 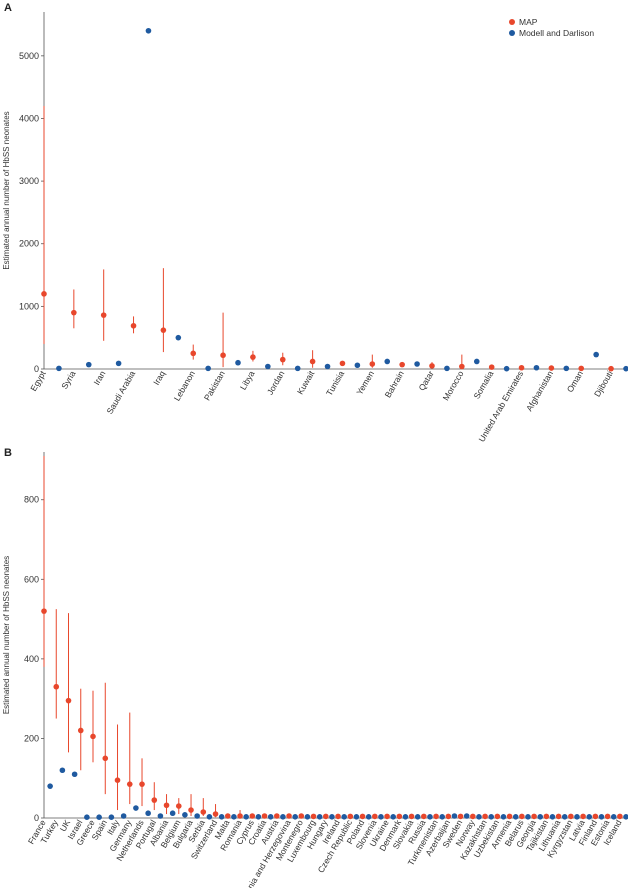 I want to click on panel-b-y-tick-label: 0, so click(x=36, y=818).